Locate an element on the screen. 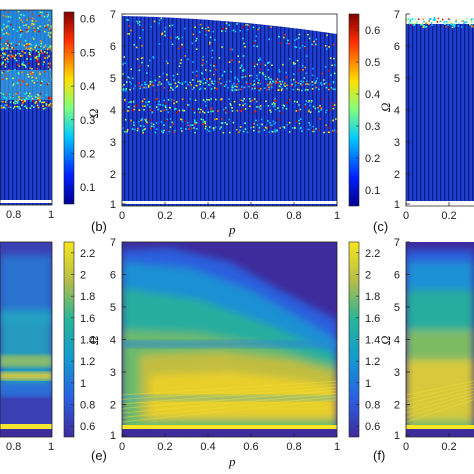 The image size is (474, 474). colorbar-tick-label: 0.5 is located at coordinates (372, 63).